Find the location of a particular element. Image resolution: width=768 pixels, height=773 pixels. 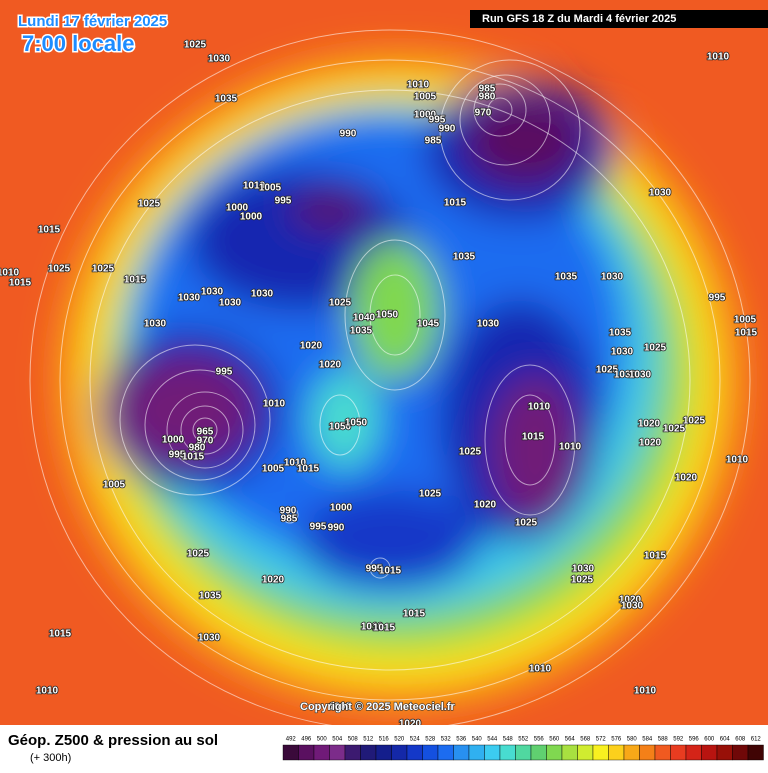

colorbar-tick: 524 is located at coordinates (415, 740).